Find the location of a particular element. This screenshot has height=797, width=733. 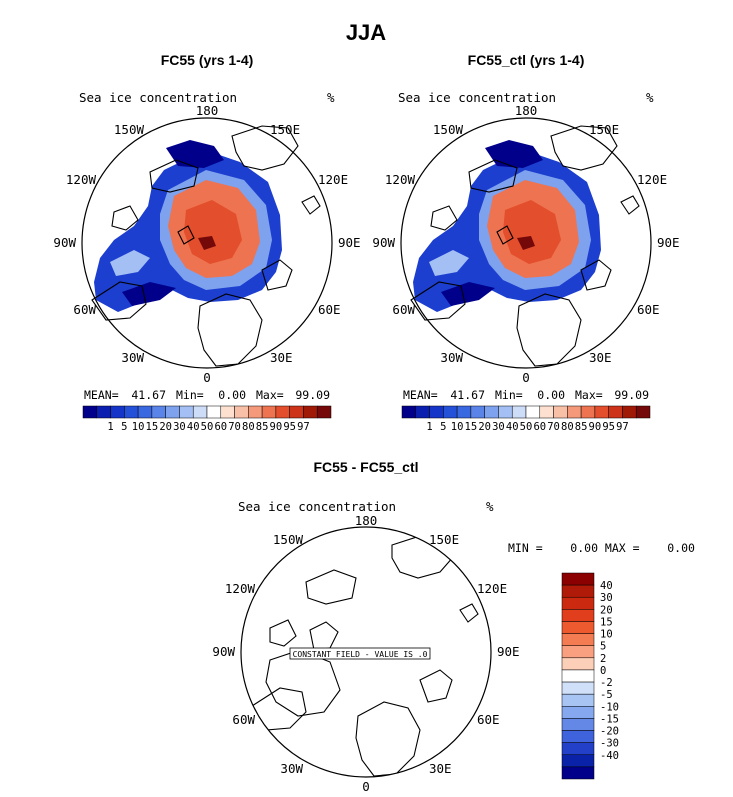

colorbar-tick-label: 0 is located at coordinates (603, 671).